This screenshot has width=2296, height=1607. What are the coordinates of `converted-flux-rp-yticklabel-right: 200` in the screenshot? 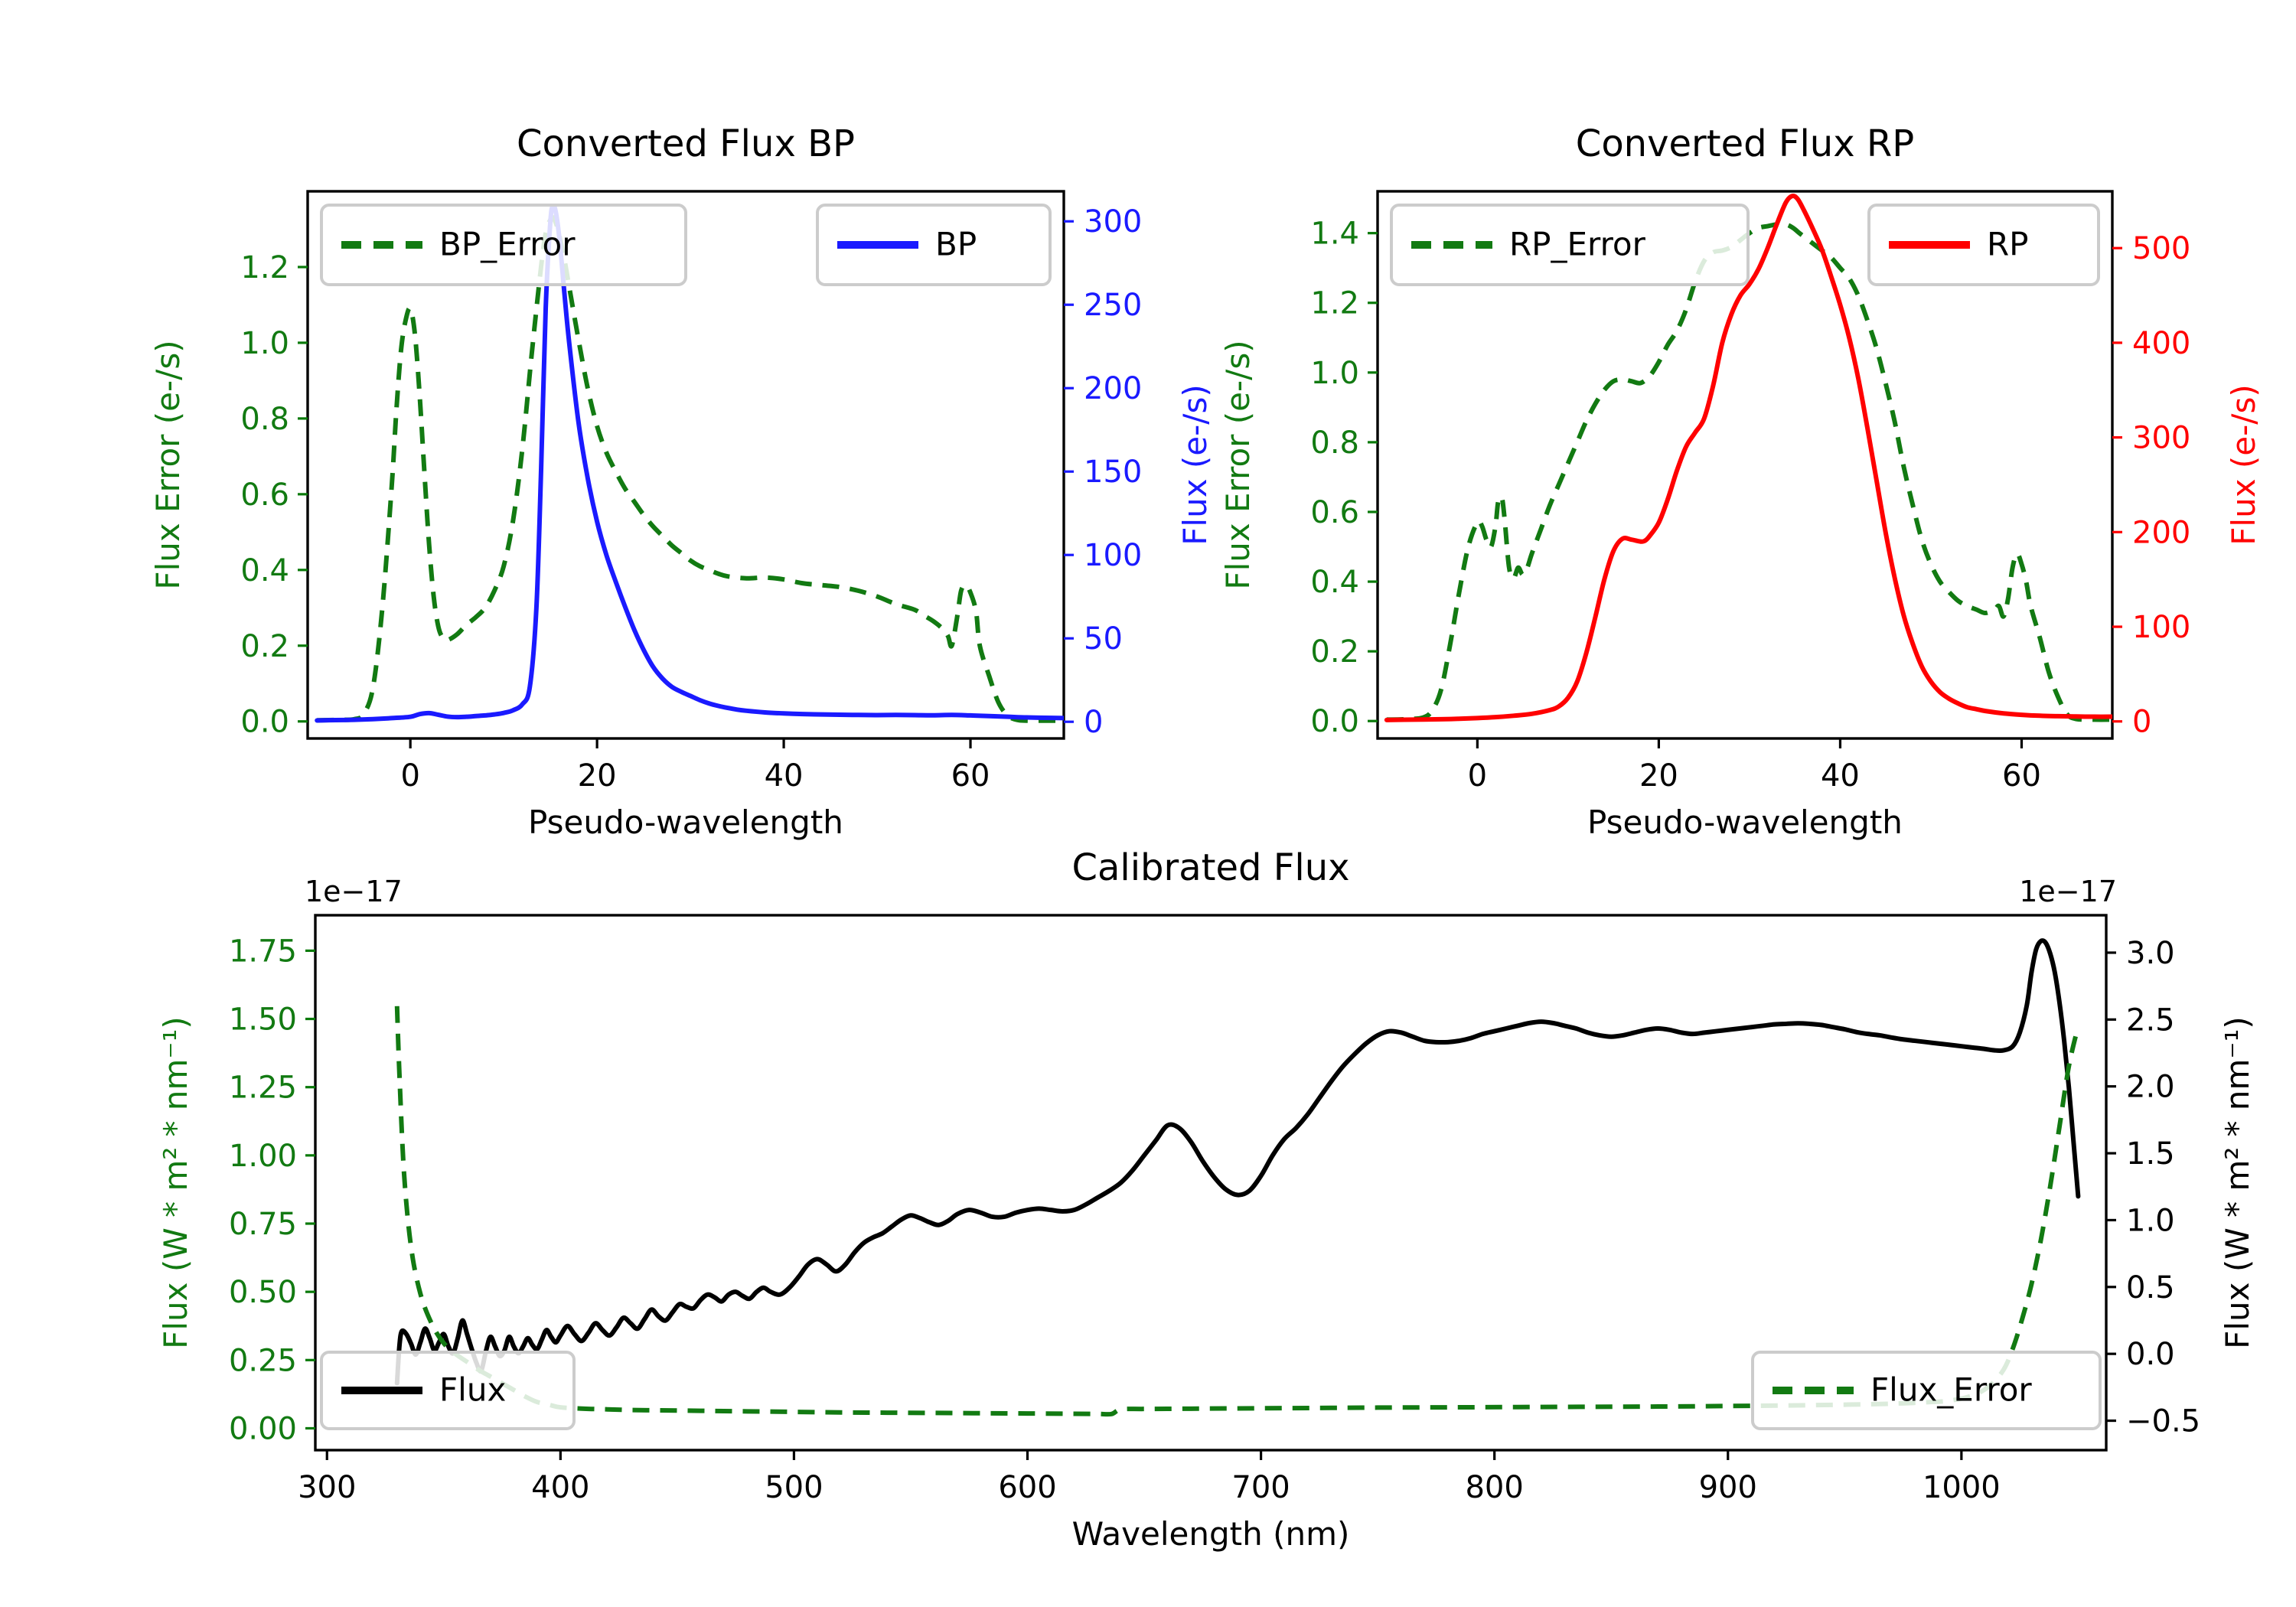 It's located at (2161, 532).